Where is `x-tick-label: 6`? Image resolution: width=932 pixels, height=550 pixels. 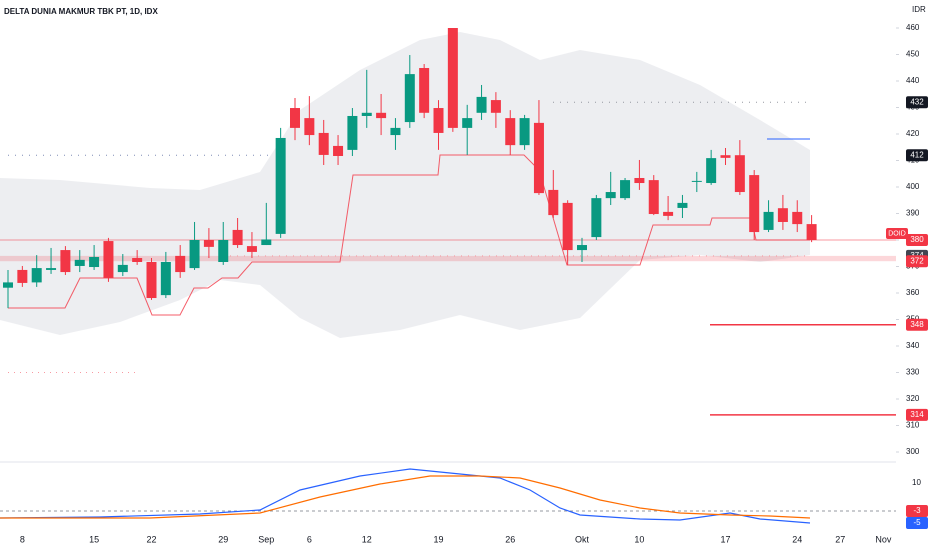 x-tick-label: 6 is located at coordinates (309, 539).